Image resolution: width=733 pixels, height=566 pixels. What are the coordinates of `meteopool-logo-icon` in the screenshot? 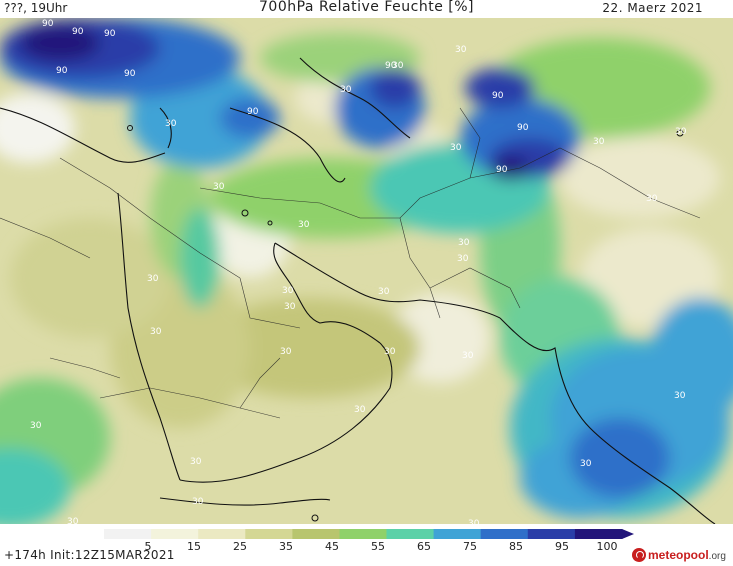 It's located at (639, 555).